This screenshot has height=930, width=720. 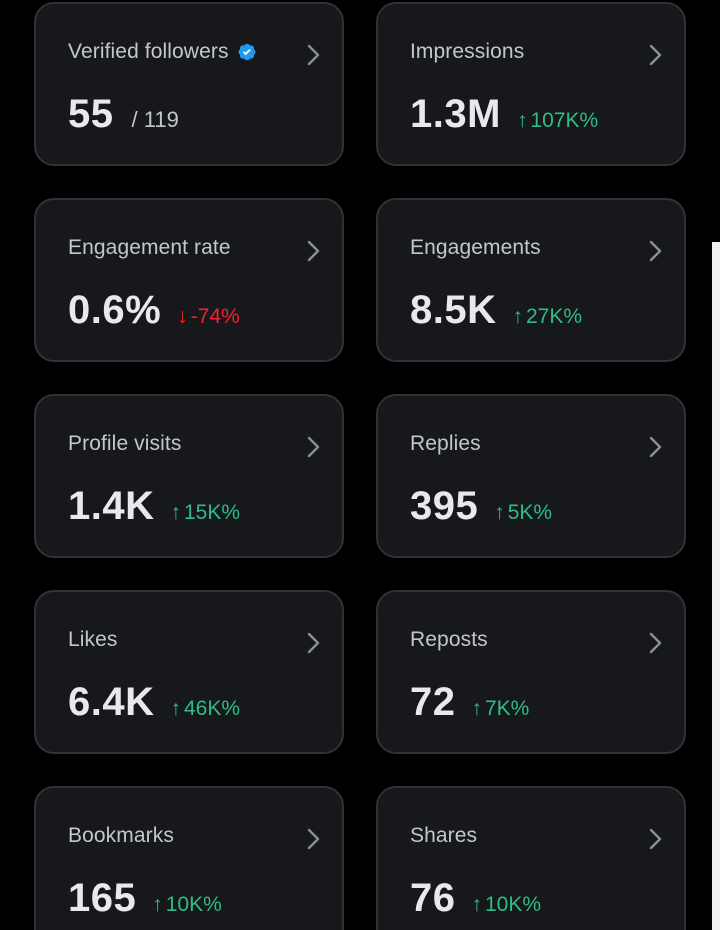 What do you see at coordinates (148, 51) in the screenshot?
I see `metric-label: Verified followers` at bounding box center [148, 51].